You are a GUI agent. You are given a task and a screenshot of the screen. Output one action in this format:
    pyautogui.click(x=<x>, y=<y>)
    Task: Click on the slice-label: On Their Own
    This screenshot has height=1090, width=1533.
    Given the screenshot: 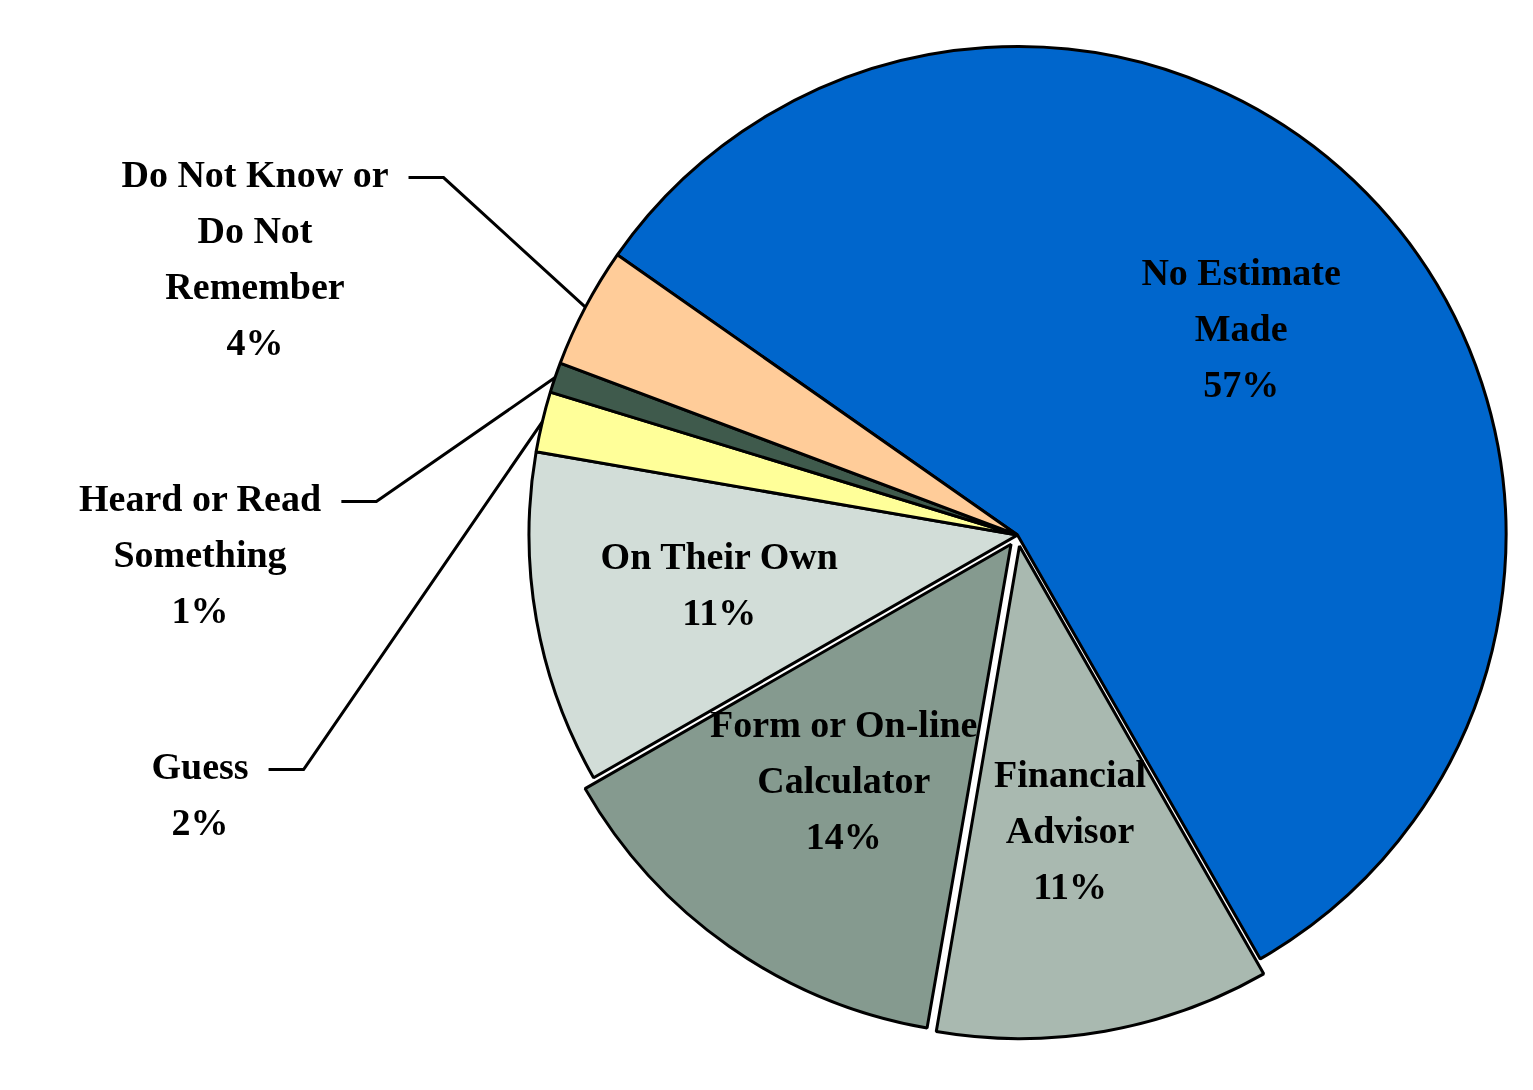 What is the action you would take?
    pyautogui.click(x=719, y=556)
    